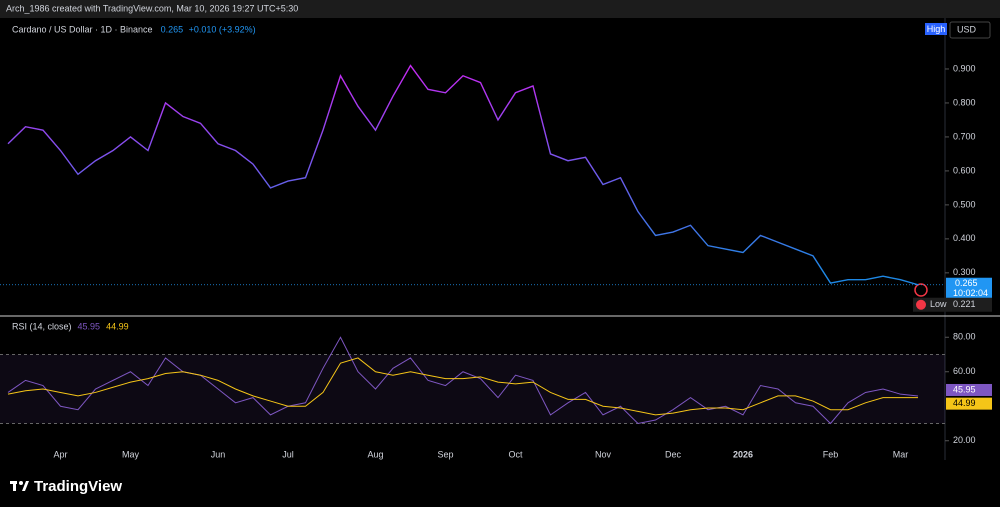  I want to click on y-tick-label: 60.00, so click(964, 371).